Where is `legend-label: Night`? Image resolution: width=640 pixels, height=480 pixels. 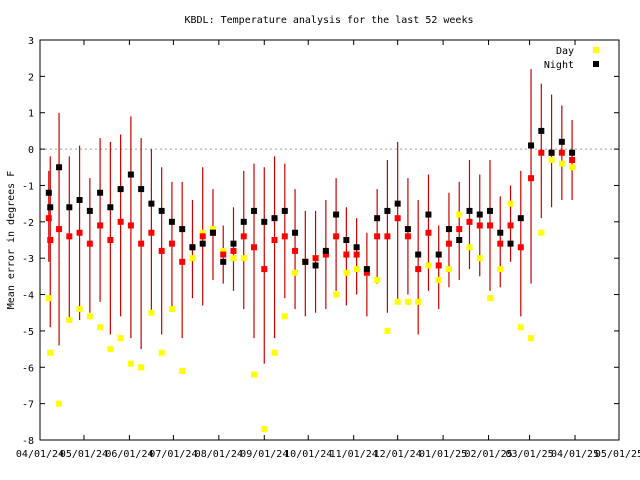 legend-label: Night is located at coordinates (559, 65).